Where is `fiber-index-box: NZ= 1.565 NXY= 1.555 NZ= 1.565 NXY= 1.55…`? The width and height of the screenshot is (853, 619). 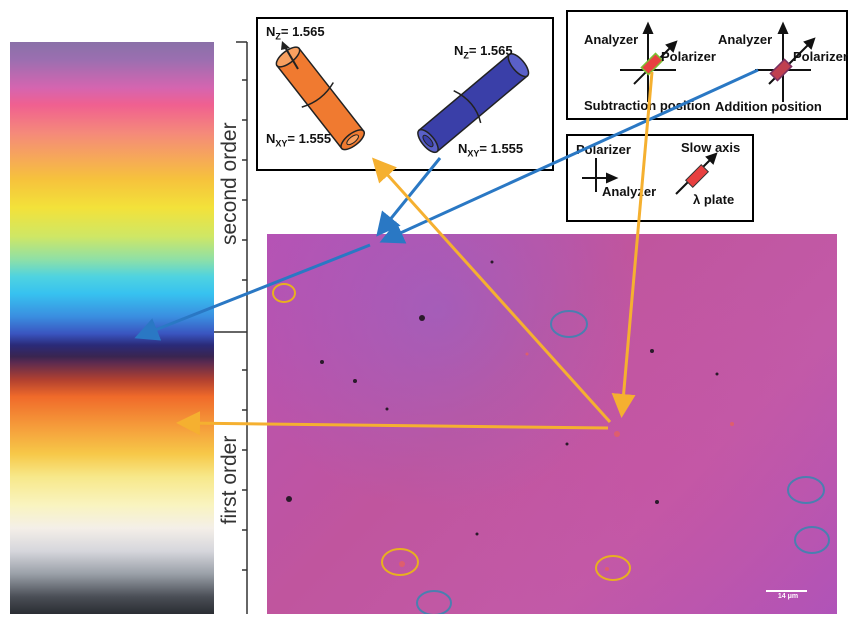 fiber-index-box: NZ= 1.565 NXY= 1.555 NZ= 1.565 NXY= 1.55… is located at coordinates (405, 94).